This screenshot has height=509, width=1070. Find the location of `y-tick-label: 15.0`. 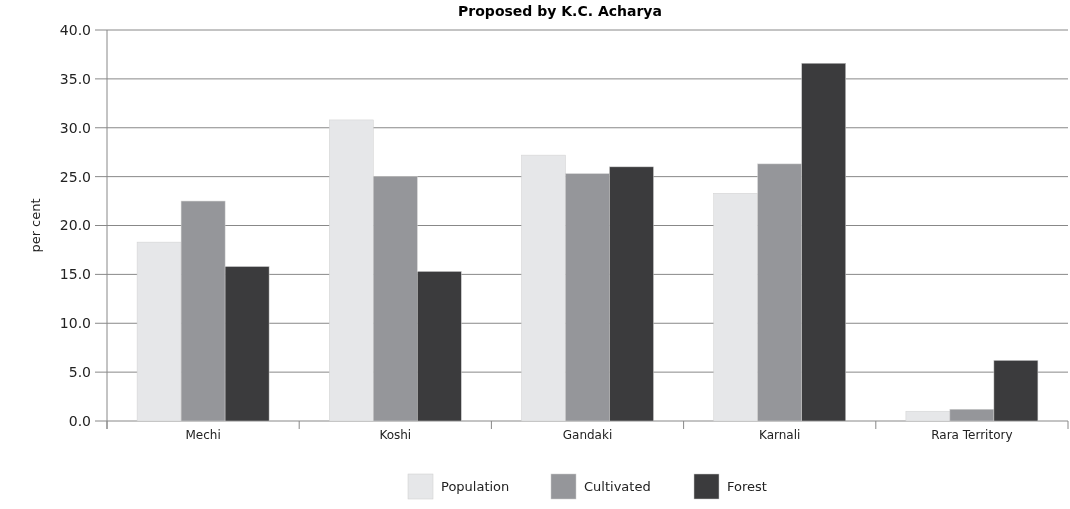

y-tick-label: 15.0 is located at coordinates (75, 274).